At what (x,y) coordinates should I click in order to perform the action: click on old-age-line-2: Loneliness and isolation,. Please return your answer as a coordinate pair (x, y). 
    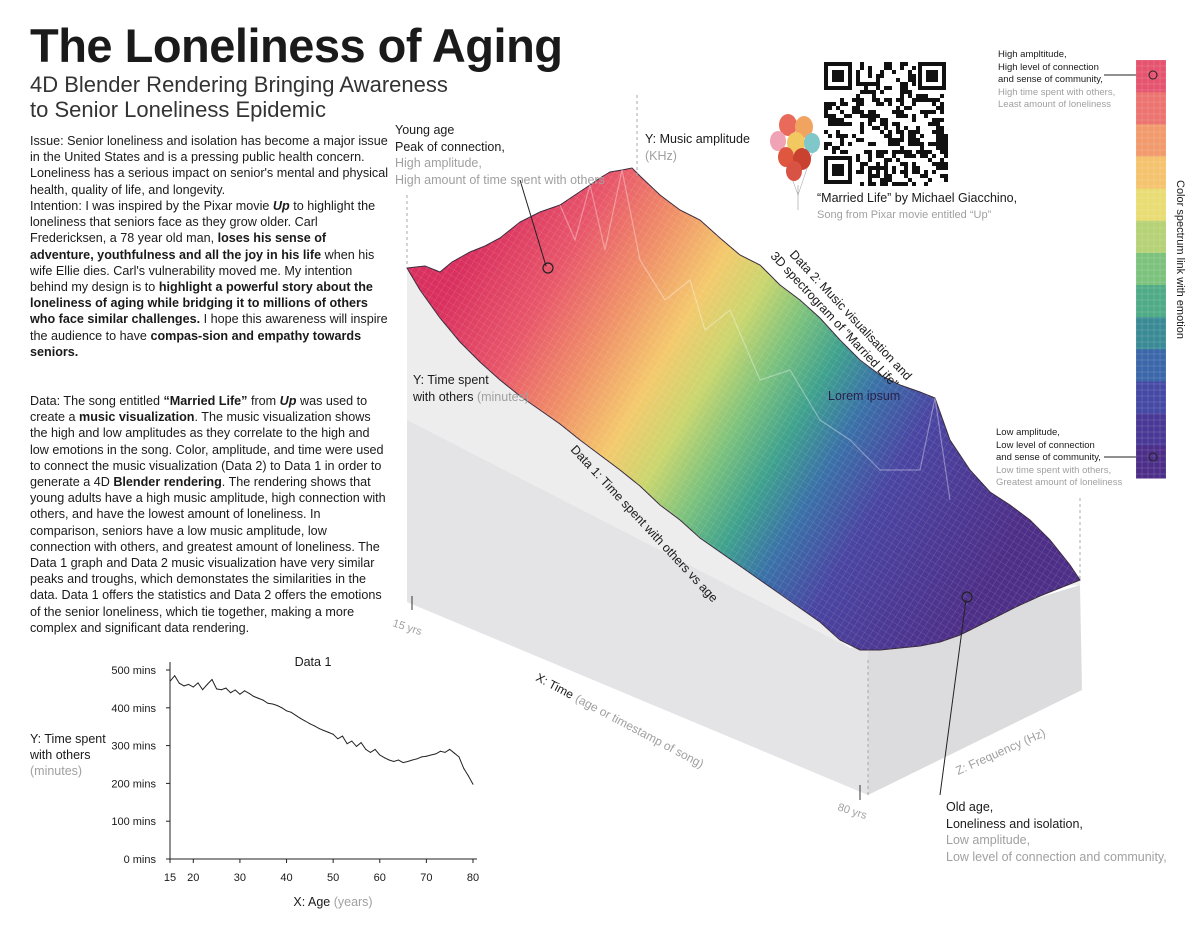
    Looking at the image, I should click on (1014, 823).